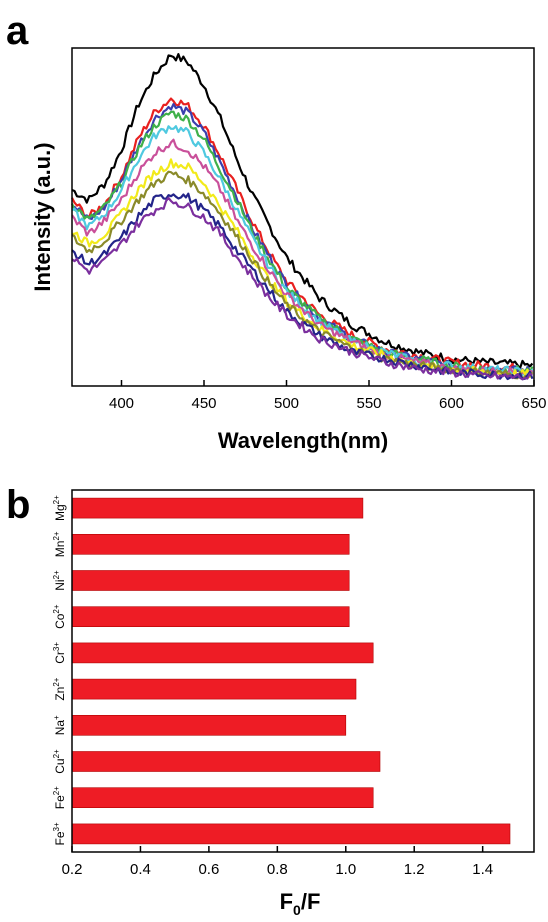 The image size is (548, 922). I want to click on category-label: Mg2+, so click(59, 508).